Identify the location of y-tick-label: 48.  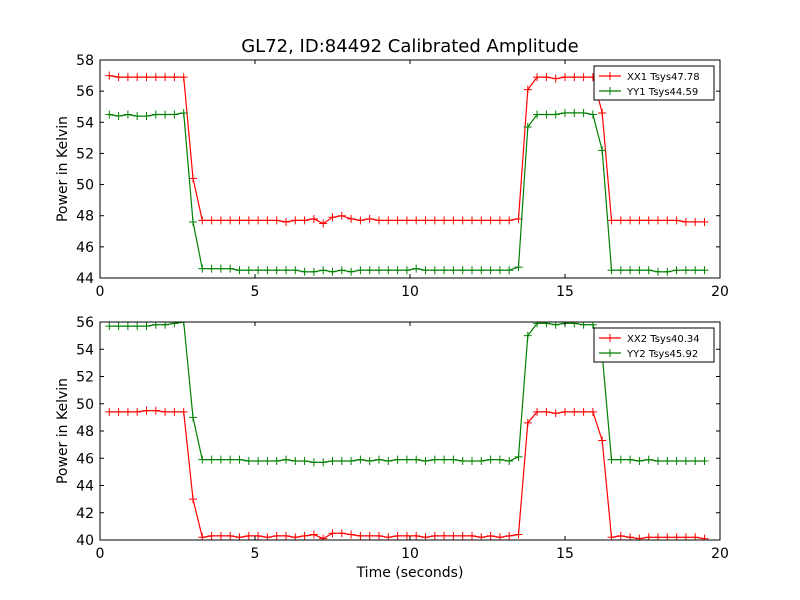
(85, 432).